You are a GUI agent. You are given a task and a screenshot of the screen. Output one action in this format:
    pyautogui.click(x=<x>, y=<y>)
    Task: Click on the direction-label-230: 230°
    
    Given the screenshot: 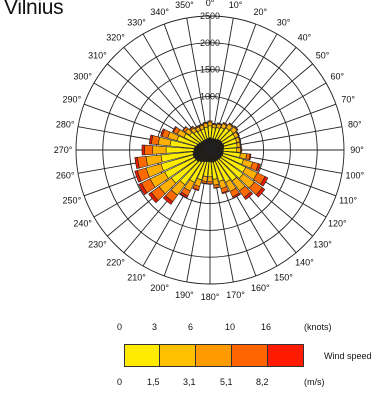 What is the action you would take?
    pyautogui.click(x=97, y=244)
    